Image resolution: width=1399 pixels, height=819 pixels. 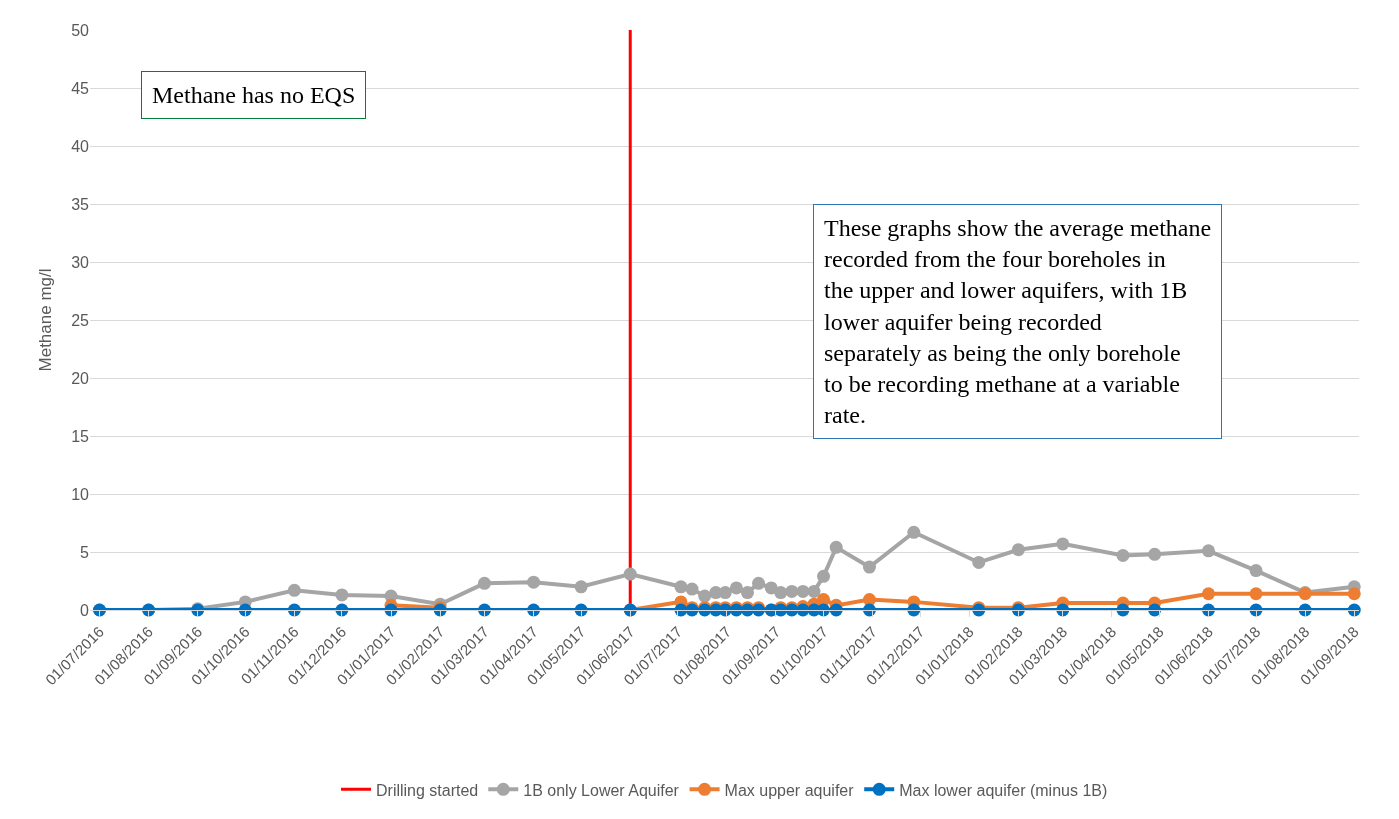 I want to click on y-axis-title: Methane mg/l, so click(x=45, y=320).